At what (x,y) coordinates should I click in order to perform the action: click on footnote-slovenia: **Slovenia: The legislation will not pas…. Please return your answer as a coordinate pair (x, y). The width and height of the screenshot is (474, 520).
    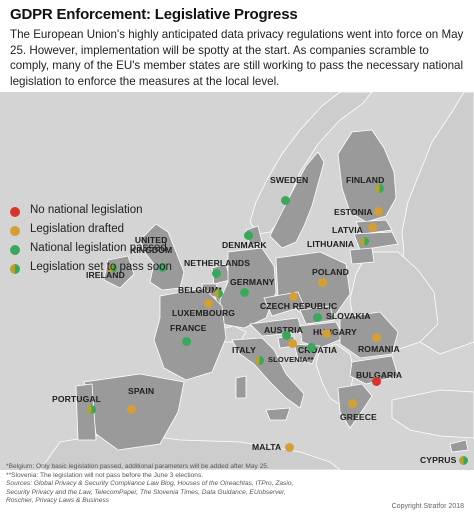
    Looking at the image, I should click on (105, 475).